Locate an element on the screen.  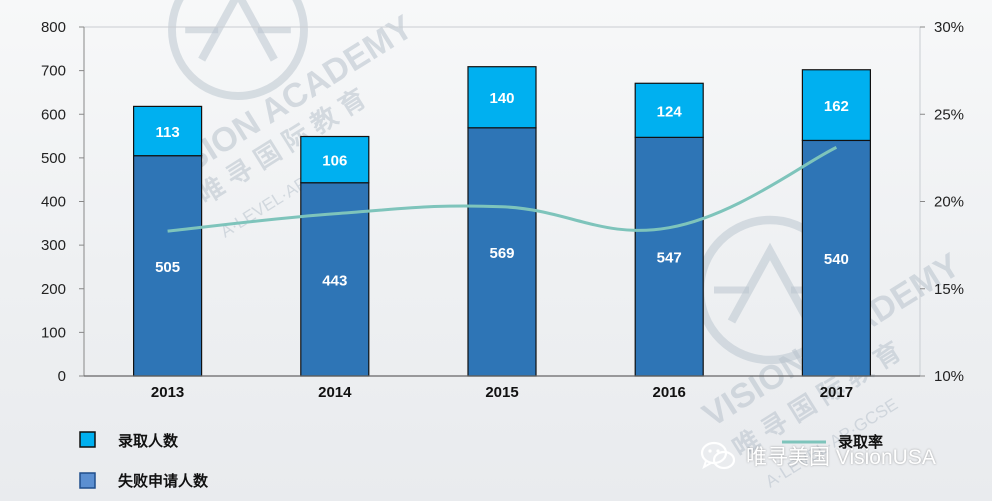
y2-tick-label: 30% is located at coordinates (949, 27).